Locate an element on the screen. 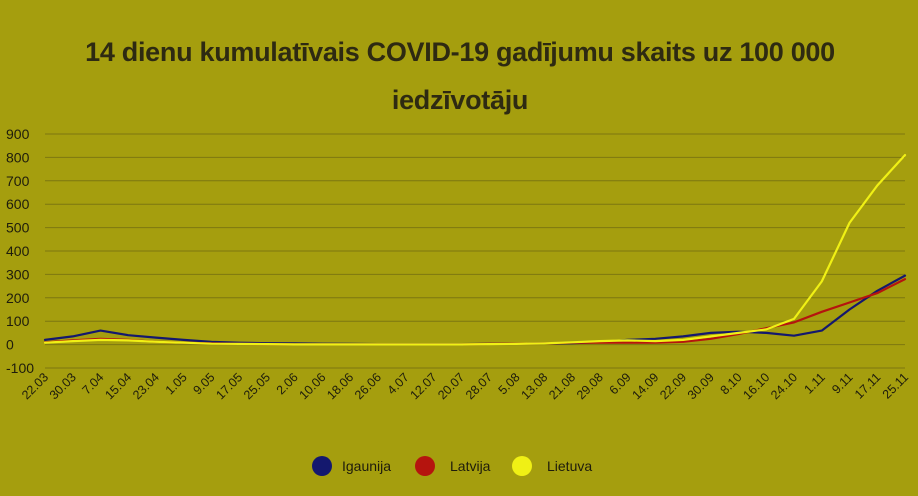 The height and width of the screenshot is (496, 918). x-tick-label: 29.08 is located at coordinates (590, 386).